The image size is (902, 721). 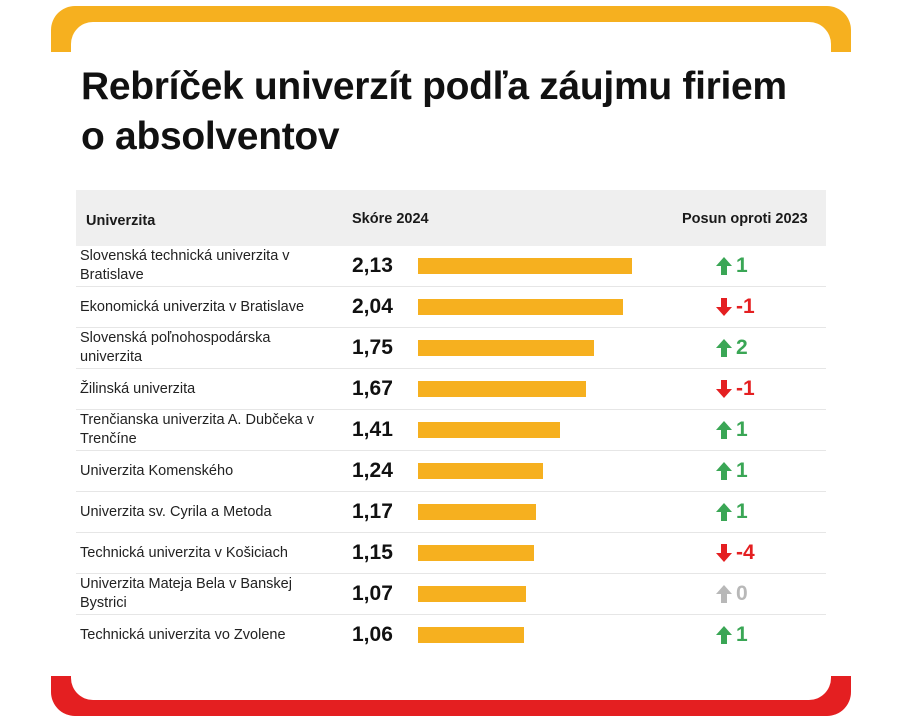 I want to click on score-label: 1,75, so click(x=372, y=347).